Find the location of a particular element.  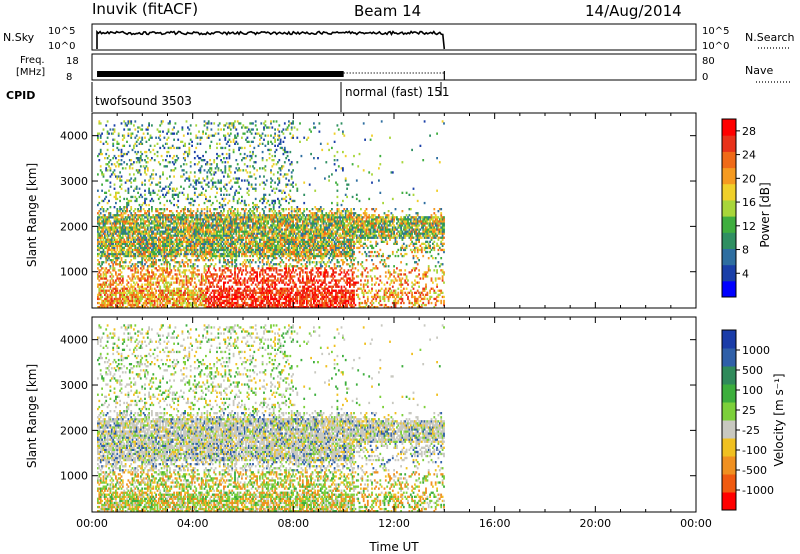

power-heatmap-cells is located at coordinates (271, 214).